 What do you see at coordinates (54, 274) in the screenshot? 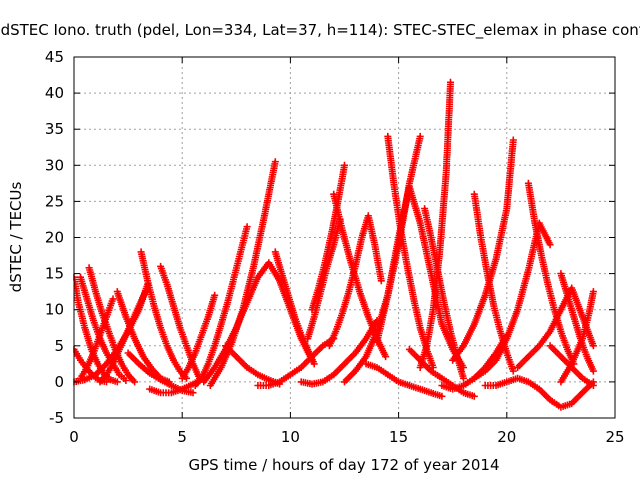
I see `y-tick-label: 15` at bounding box center [54, 274].